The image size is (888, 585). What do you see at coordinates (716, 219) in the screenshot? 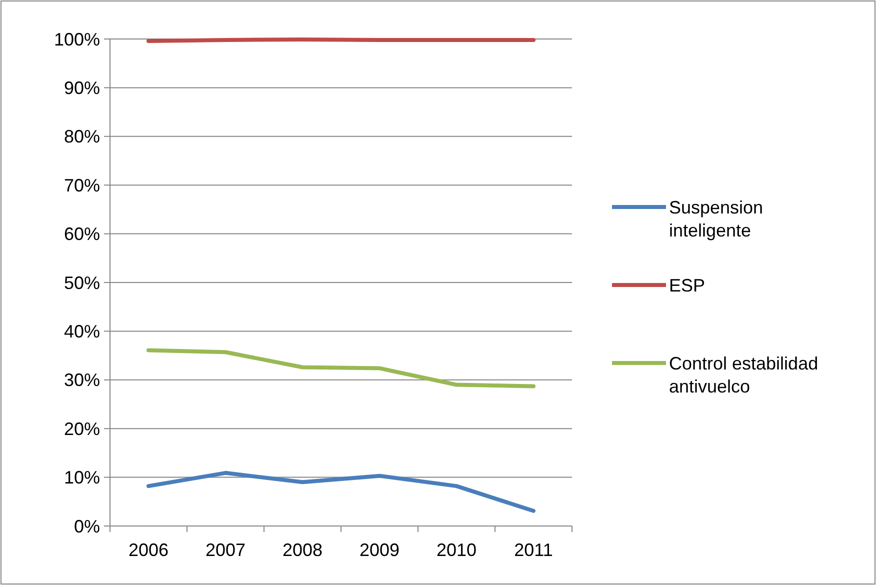
I see `legend-label: Suspension inteligente` at bounding box center [716, 219].